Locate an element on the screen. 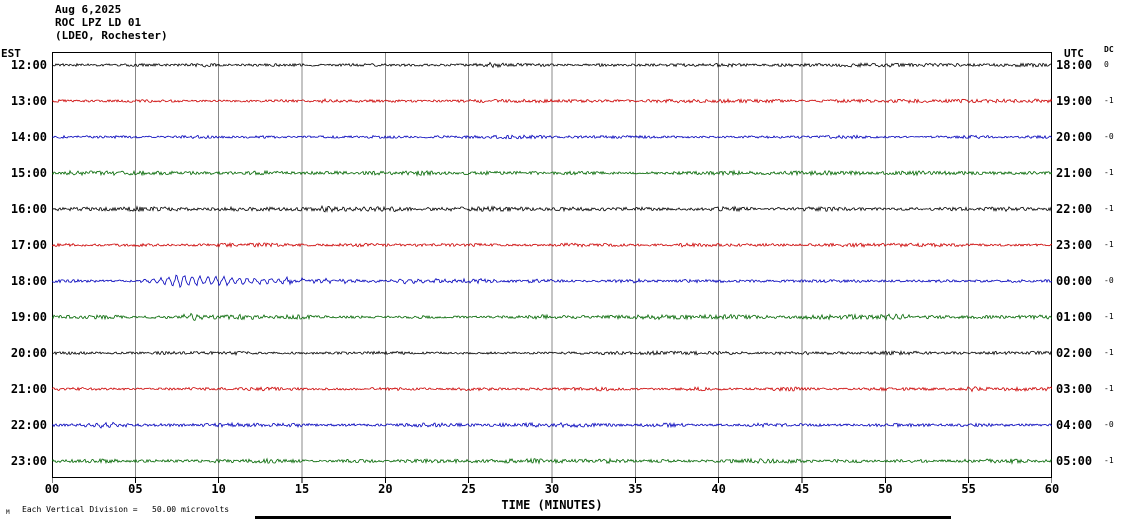  right-axis-label: UTC is located at coordinates (1074, 53).